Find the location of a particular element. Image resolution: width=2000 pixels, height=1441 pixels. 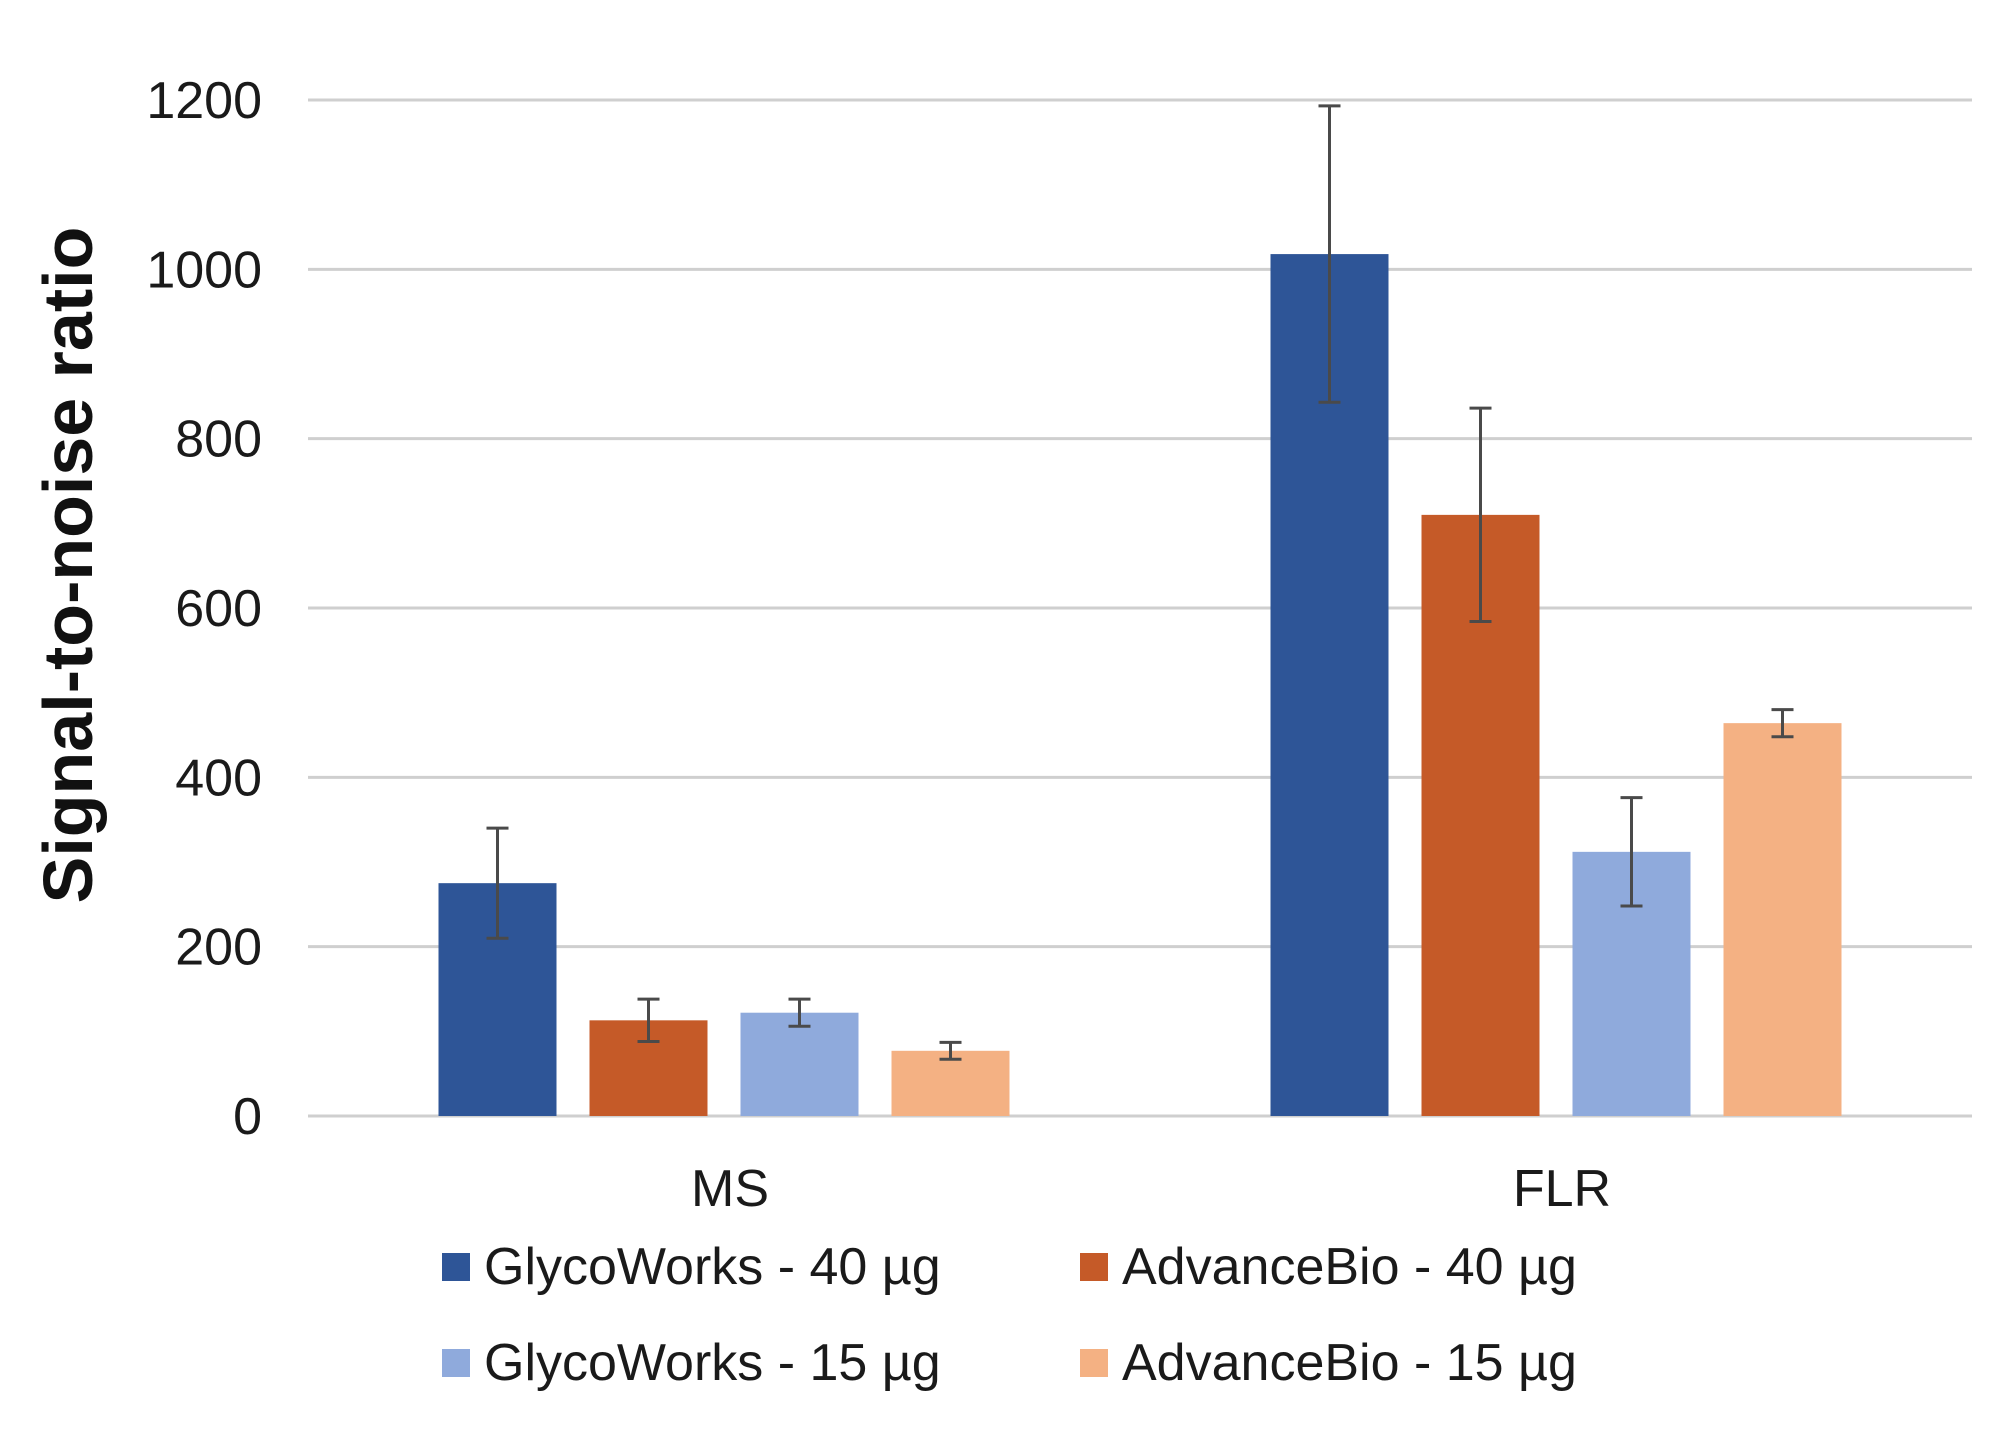

y-tick-label: 800 is located at coordinates (218, 440).